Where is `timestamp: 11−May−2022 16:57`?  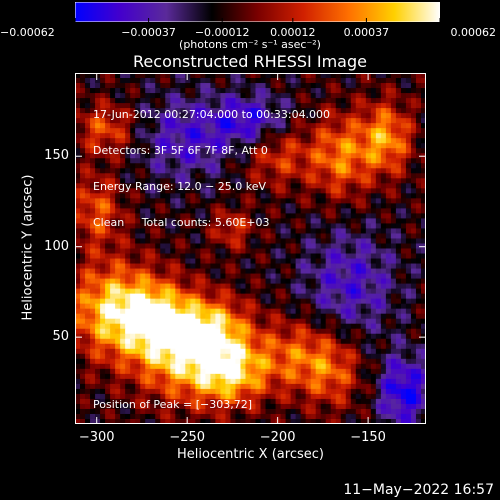 timestamp: 11−May−2022 16:57 is located at coordinates (418, 490).